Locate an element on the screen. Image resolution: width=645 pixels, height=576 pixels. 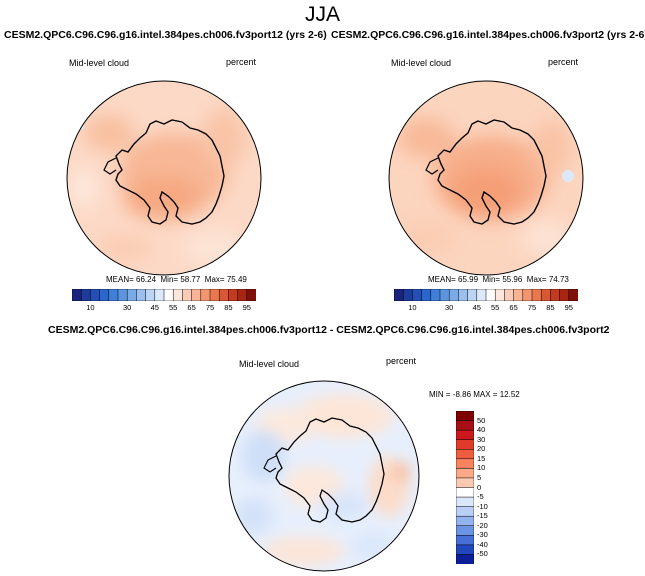
panel2-colorbar-tick-label: 10 is located at coordinates (412, 307).